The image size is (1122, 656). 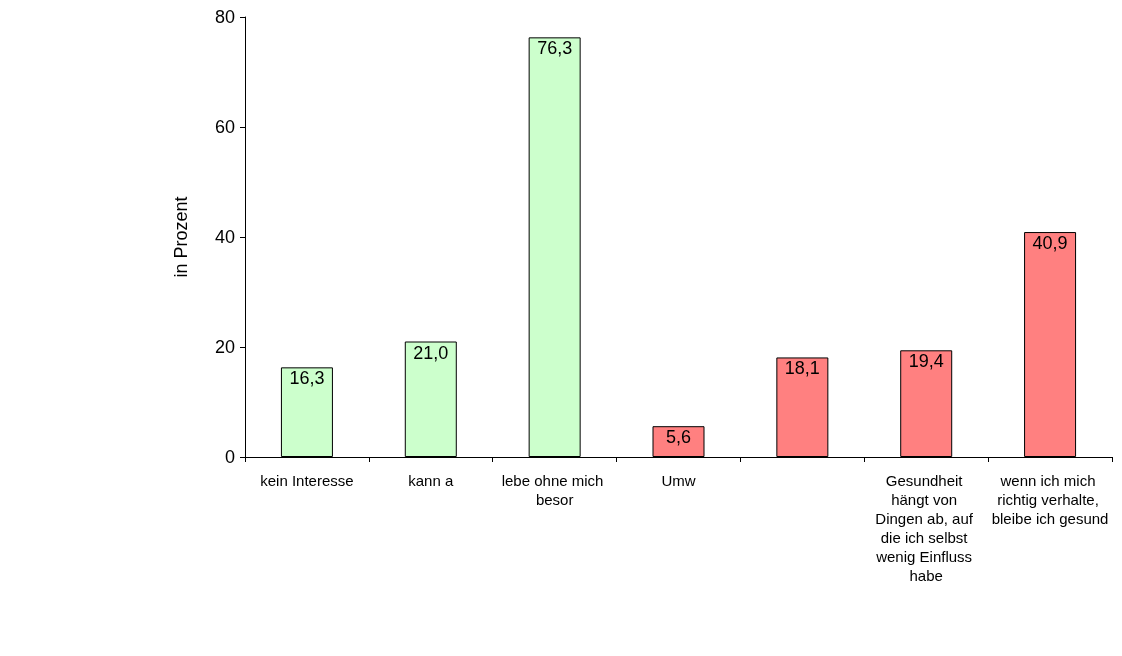 What do you see at coordinates (1050, 499) in the screenshot?
I see `x-tick-label: wenn ich mich richtig verhalte, bleibe ich gesund` at bounding box center [1050, 499].